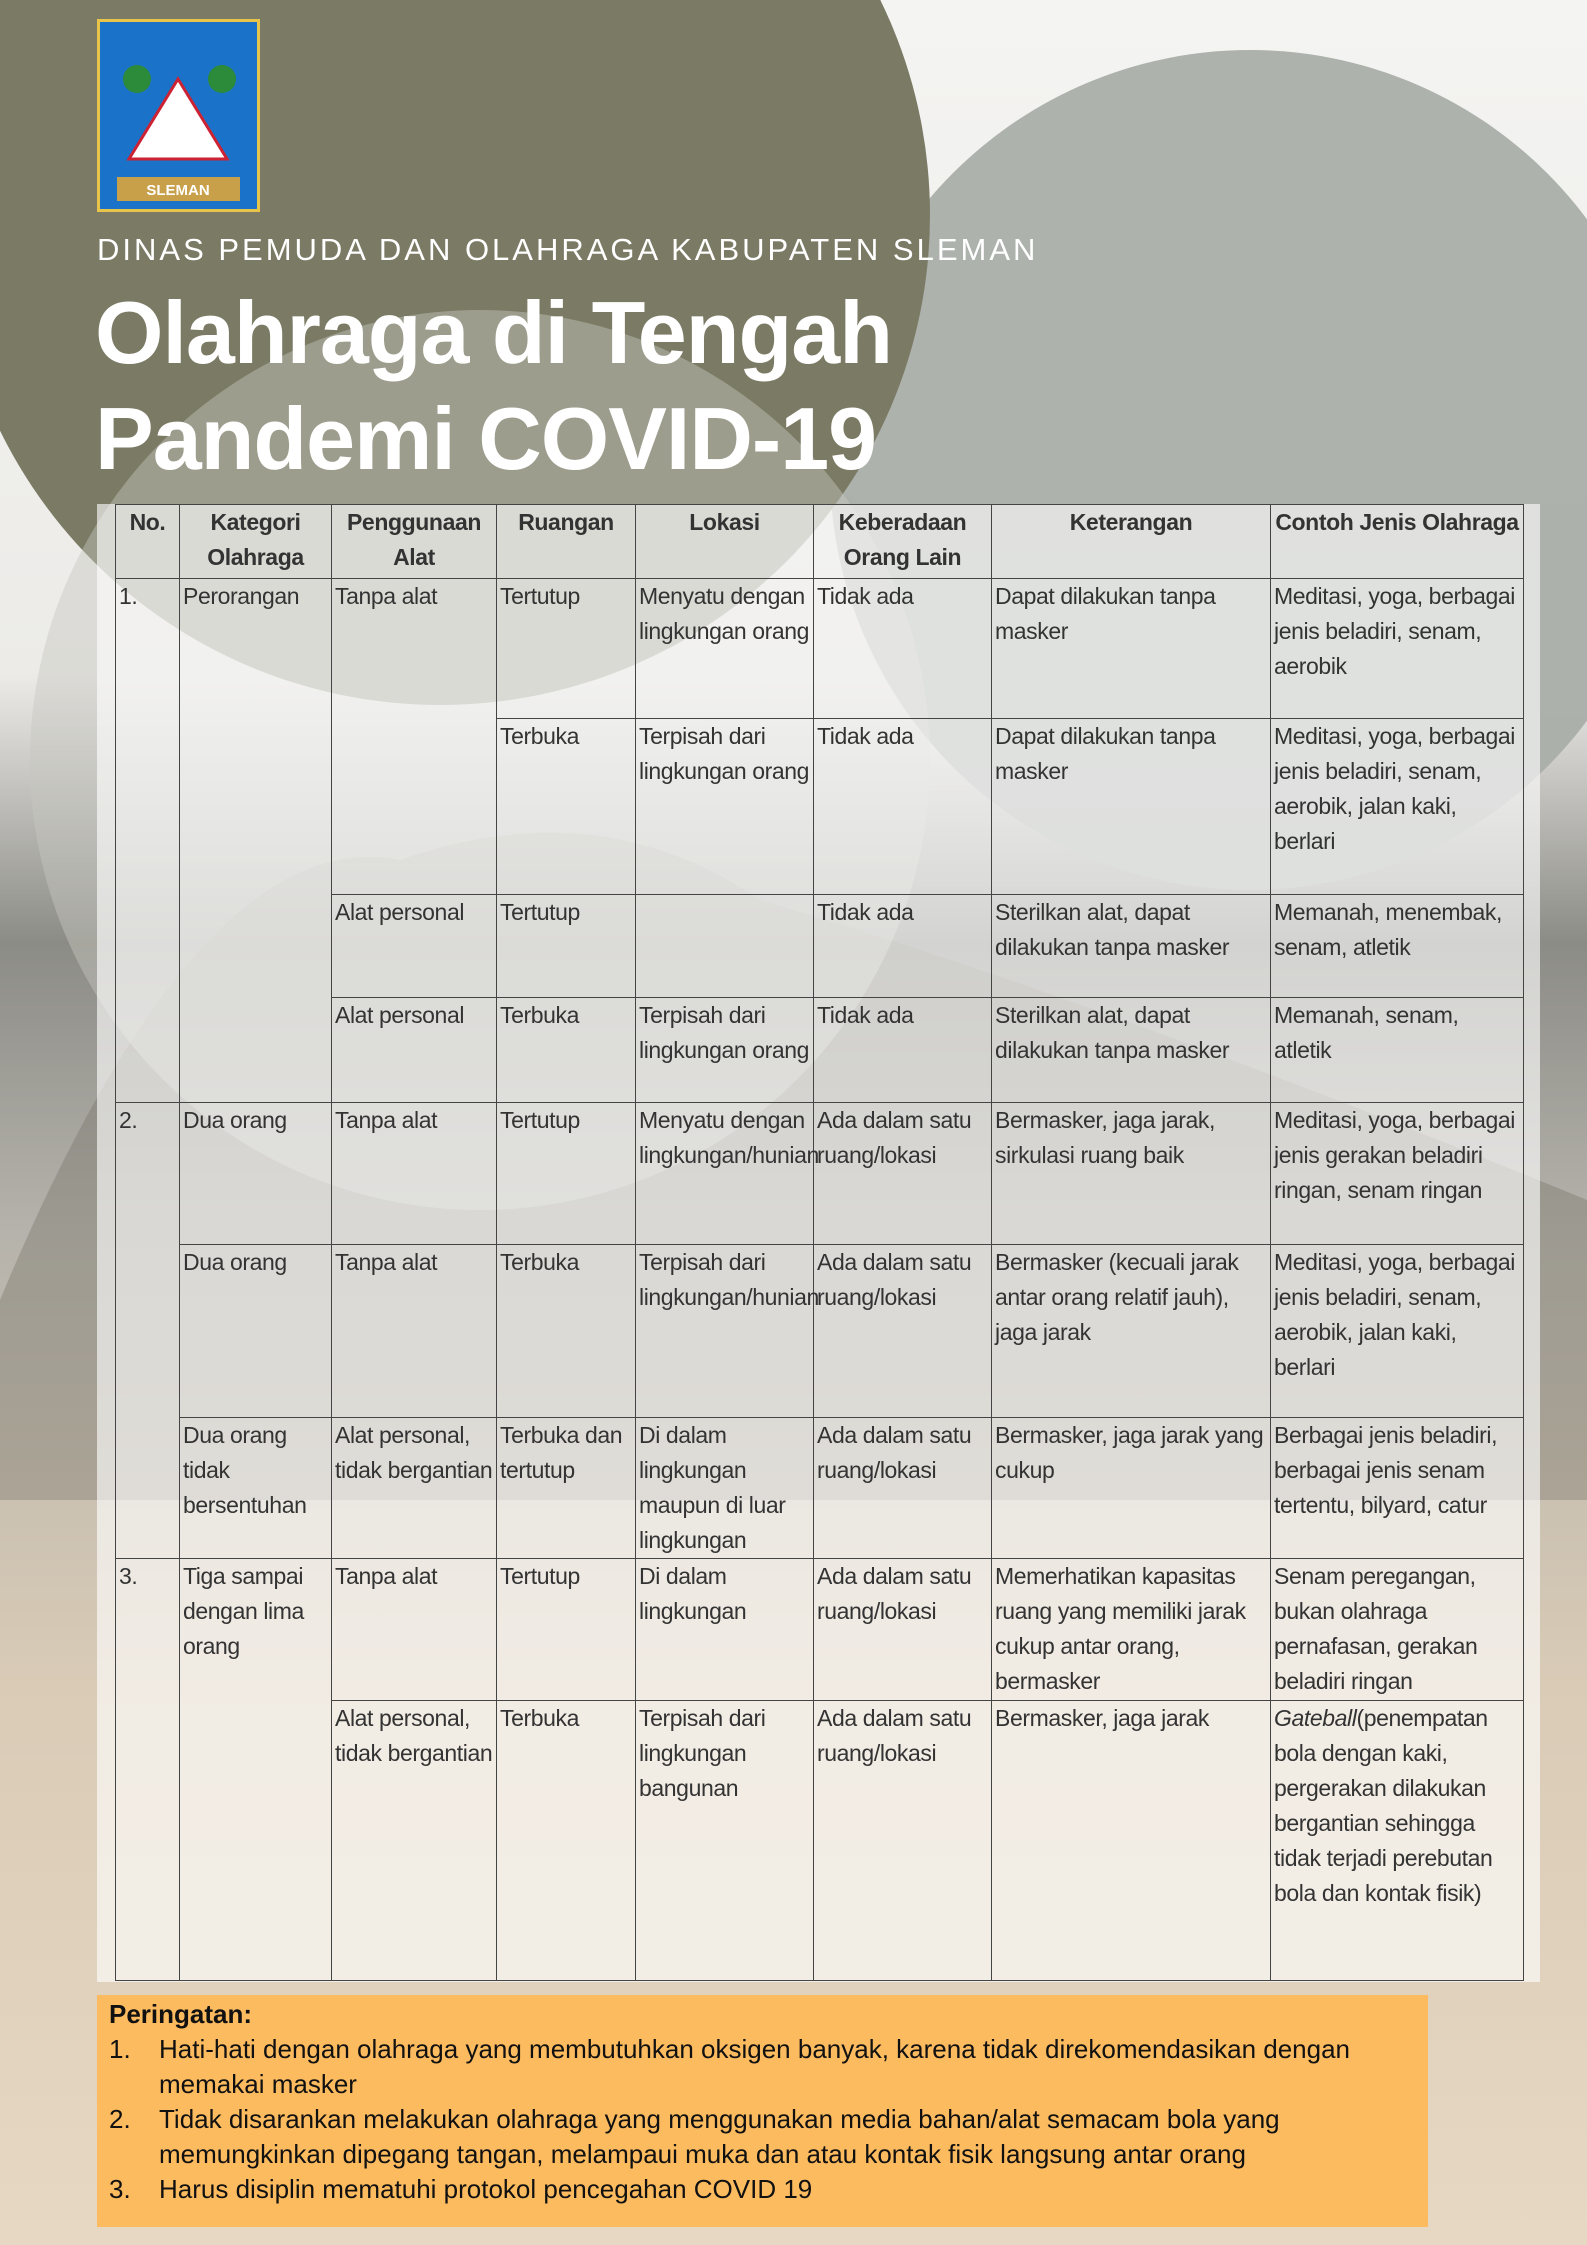  I want to click on logo-text: SLEMAN, so click(177, 190).